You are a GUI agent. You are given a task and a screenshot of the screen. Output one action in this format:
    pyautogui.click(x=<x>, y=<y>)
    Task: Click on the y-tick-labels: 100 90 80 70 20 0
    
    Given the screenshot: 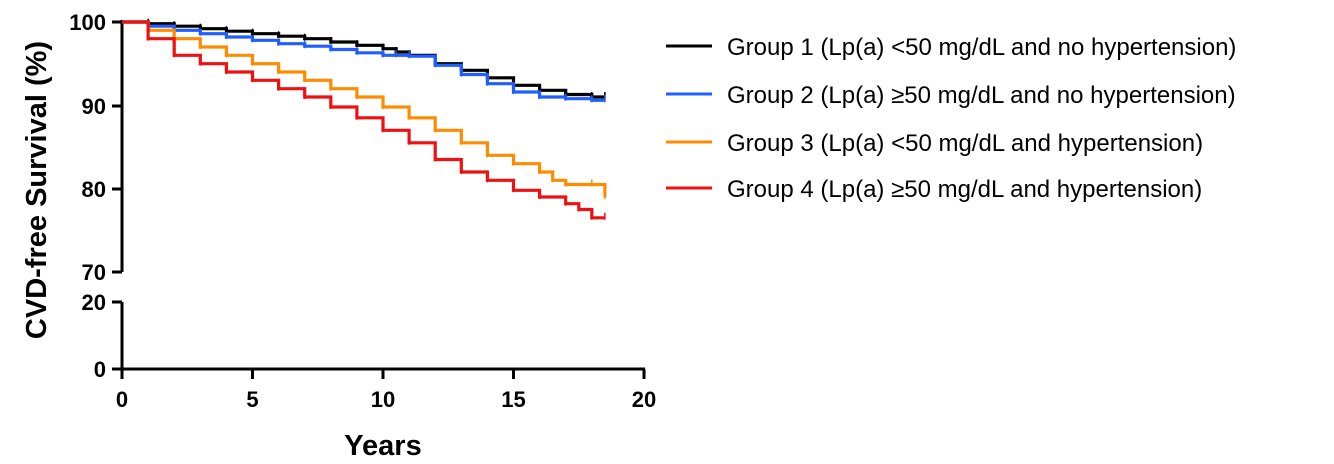 What is the action you would take?
    pyautogui.click(x=87, y=196)
    